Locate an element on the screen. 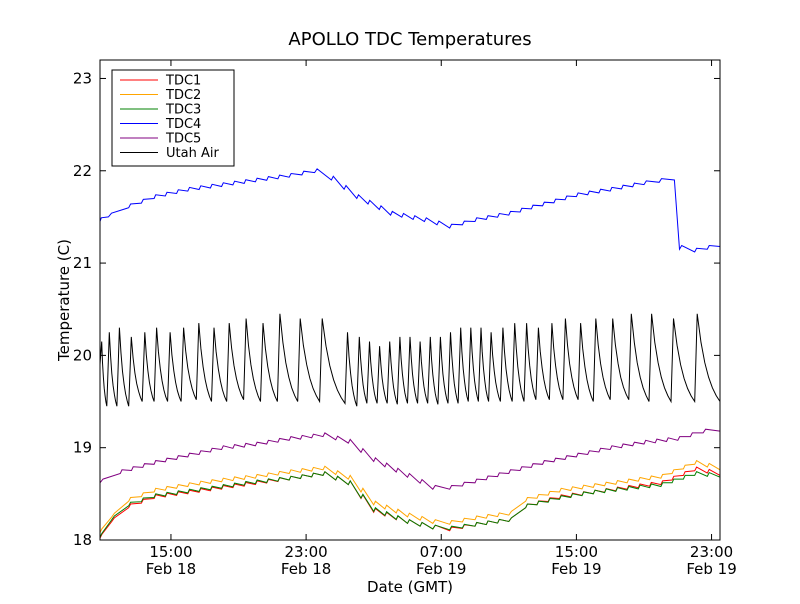 This screenshot has height=604, width=800. y-tick-label: 22 is located at coordinates (82, 171).